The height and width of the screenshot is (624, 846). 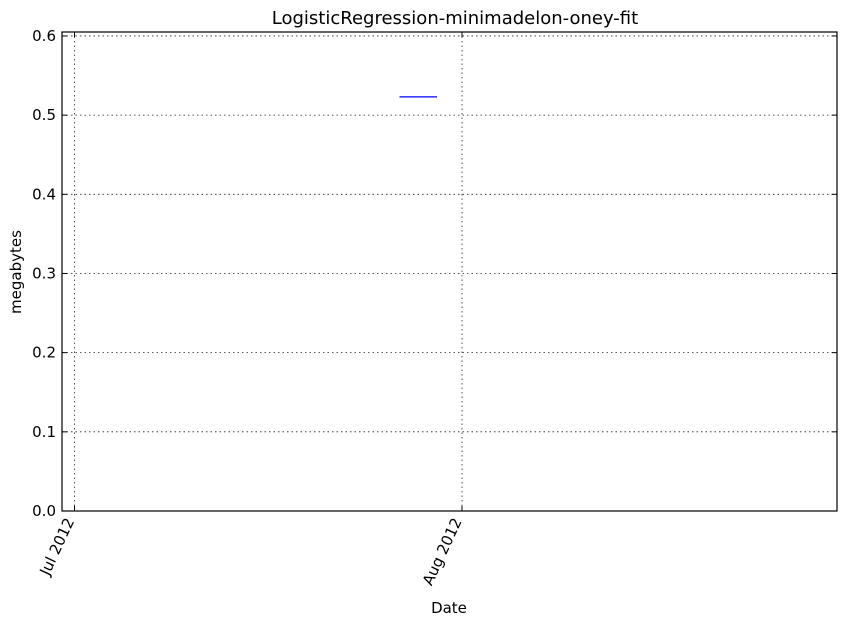 What do you see at coordinates (44, 194) in the screenshot?
I see `y-tick-label: 0.4` at bounding box center [44, 194].